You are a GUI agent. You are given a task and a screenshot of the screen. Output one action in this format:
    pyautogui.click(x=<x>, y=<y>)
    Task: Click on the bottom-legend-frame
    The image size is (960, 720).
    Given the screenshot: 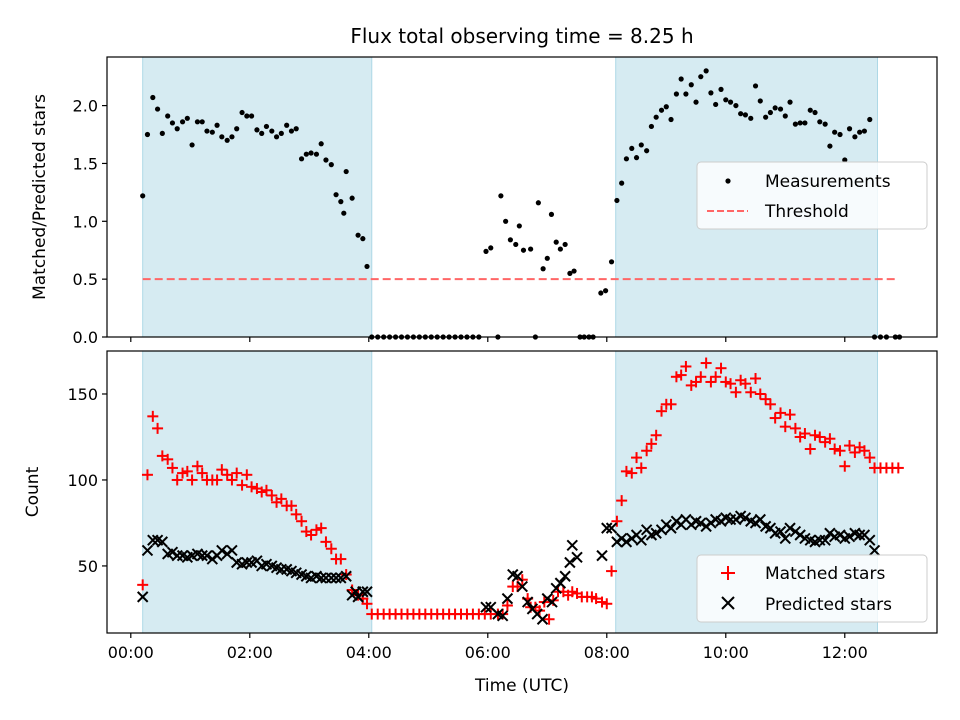 What is the action you would take?
    pyautogui.click(x=812, y=588)
    